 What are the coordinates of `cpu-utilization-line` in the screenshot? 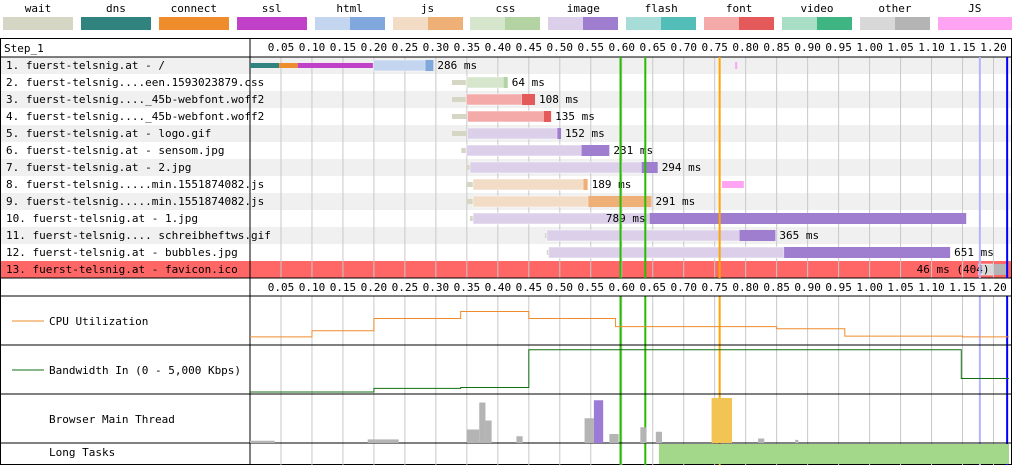 It's located at (629, 324).